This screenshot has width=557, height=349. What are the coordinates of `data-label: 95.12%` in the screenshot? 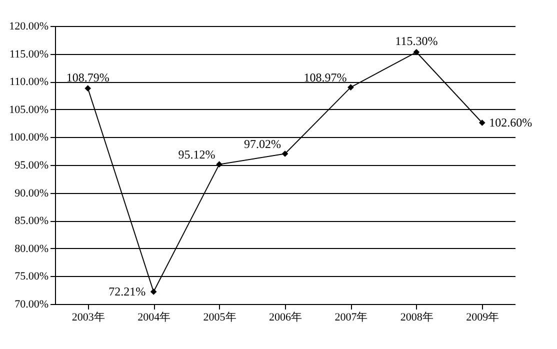 It's located at (197, 154).